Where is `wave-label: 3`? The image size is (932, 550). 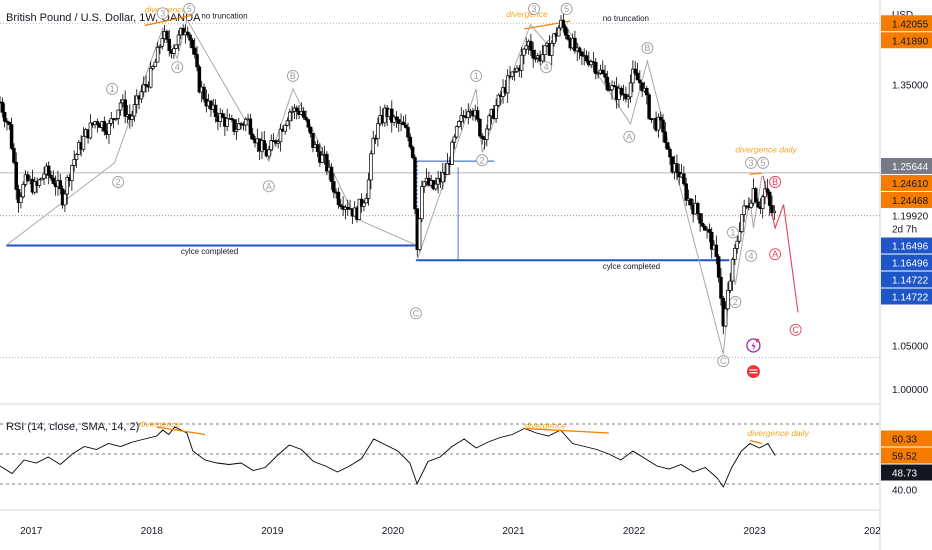
wave-label: 3 is located at coordinates (162, 13).